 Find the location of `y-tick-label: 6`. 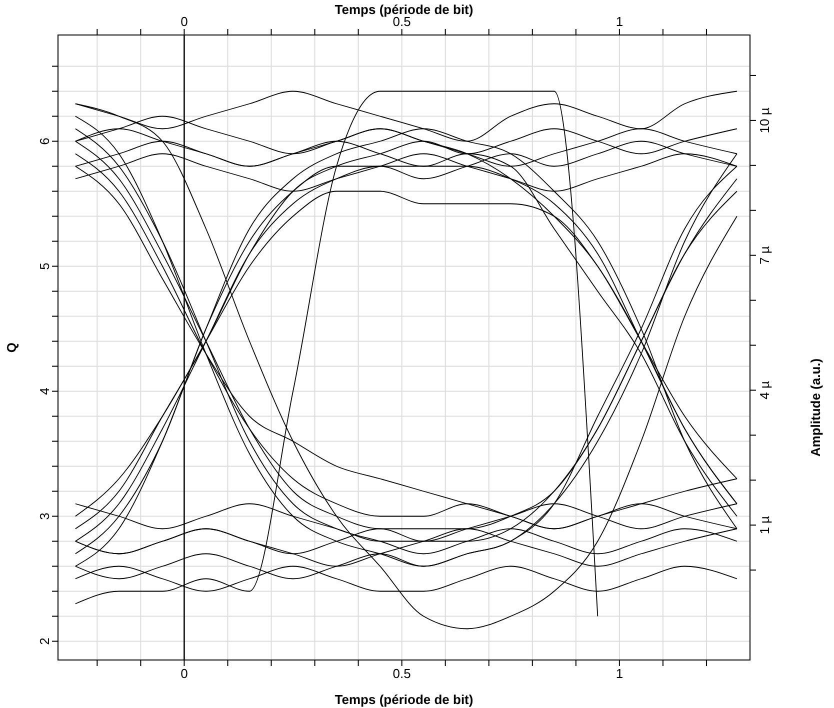

y-tick-label: 6 is located at coordinates (44, 141).